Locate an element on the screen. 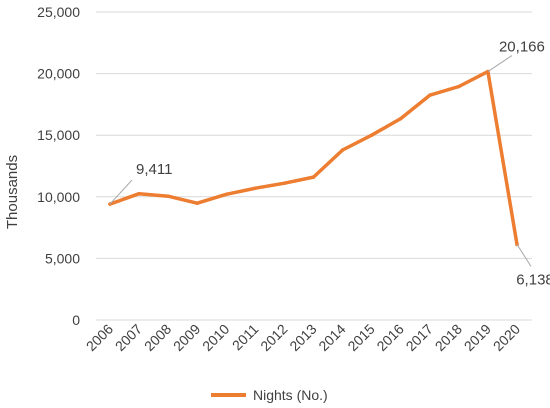 The height and width of the screenshot is (408, 550). y-tick-label: 25,000 is located at coordinates (58, 12).